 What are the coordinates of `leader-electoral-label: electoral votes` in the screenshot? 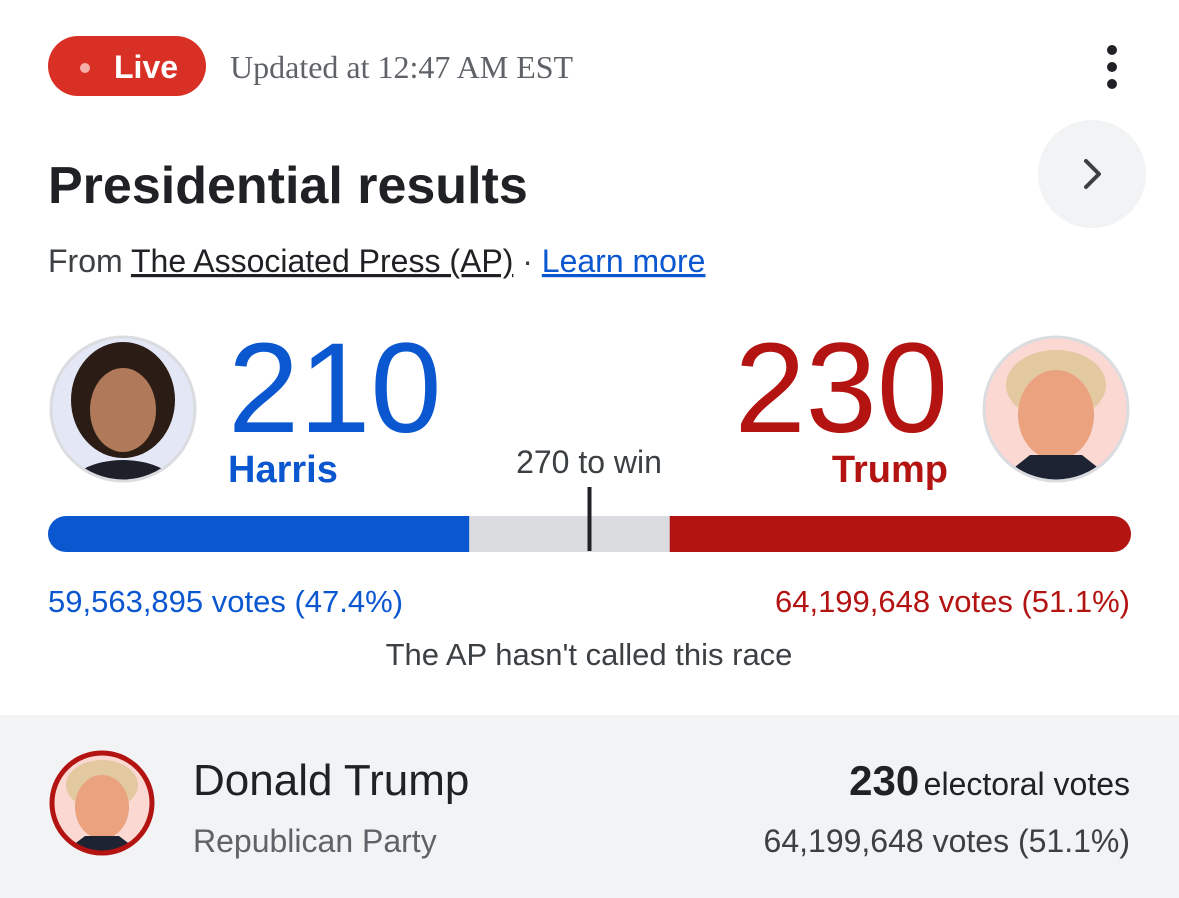 It's located at (1027, 784).